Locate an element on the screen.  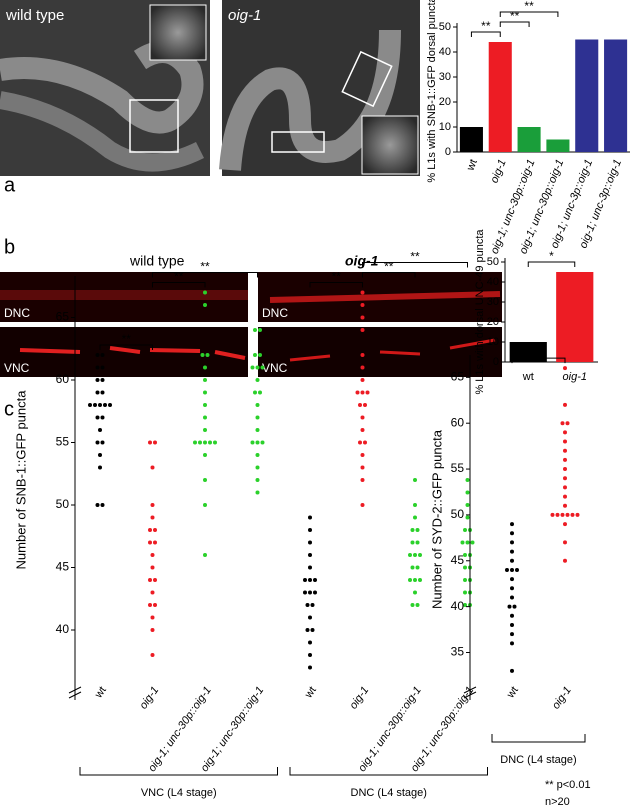
micrograph-b: DNC VNC DNC VNC is located at coordinates (251, 324).